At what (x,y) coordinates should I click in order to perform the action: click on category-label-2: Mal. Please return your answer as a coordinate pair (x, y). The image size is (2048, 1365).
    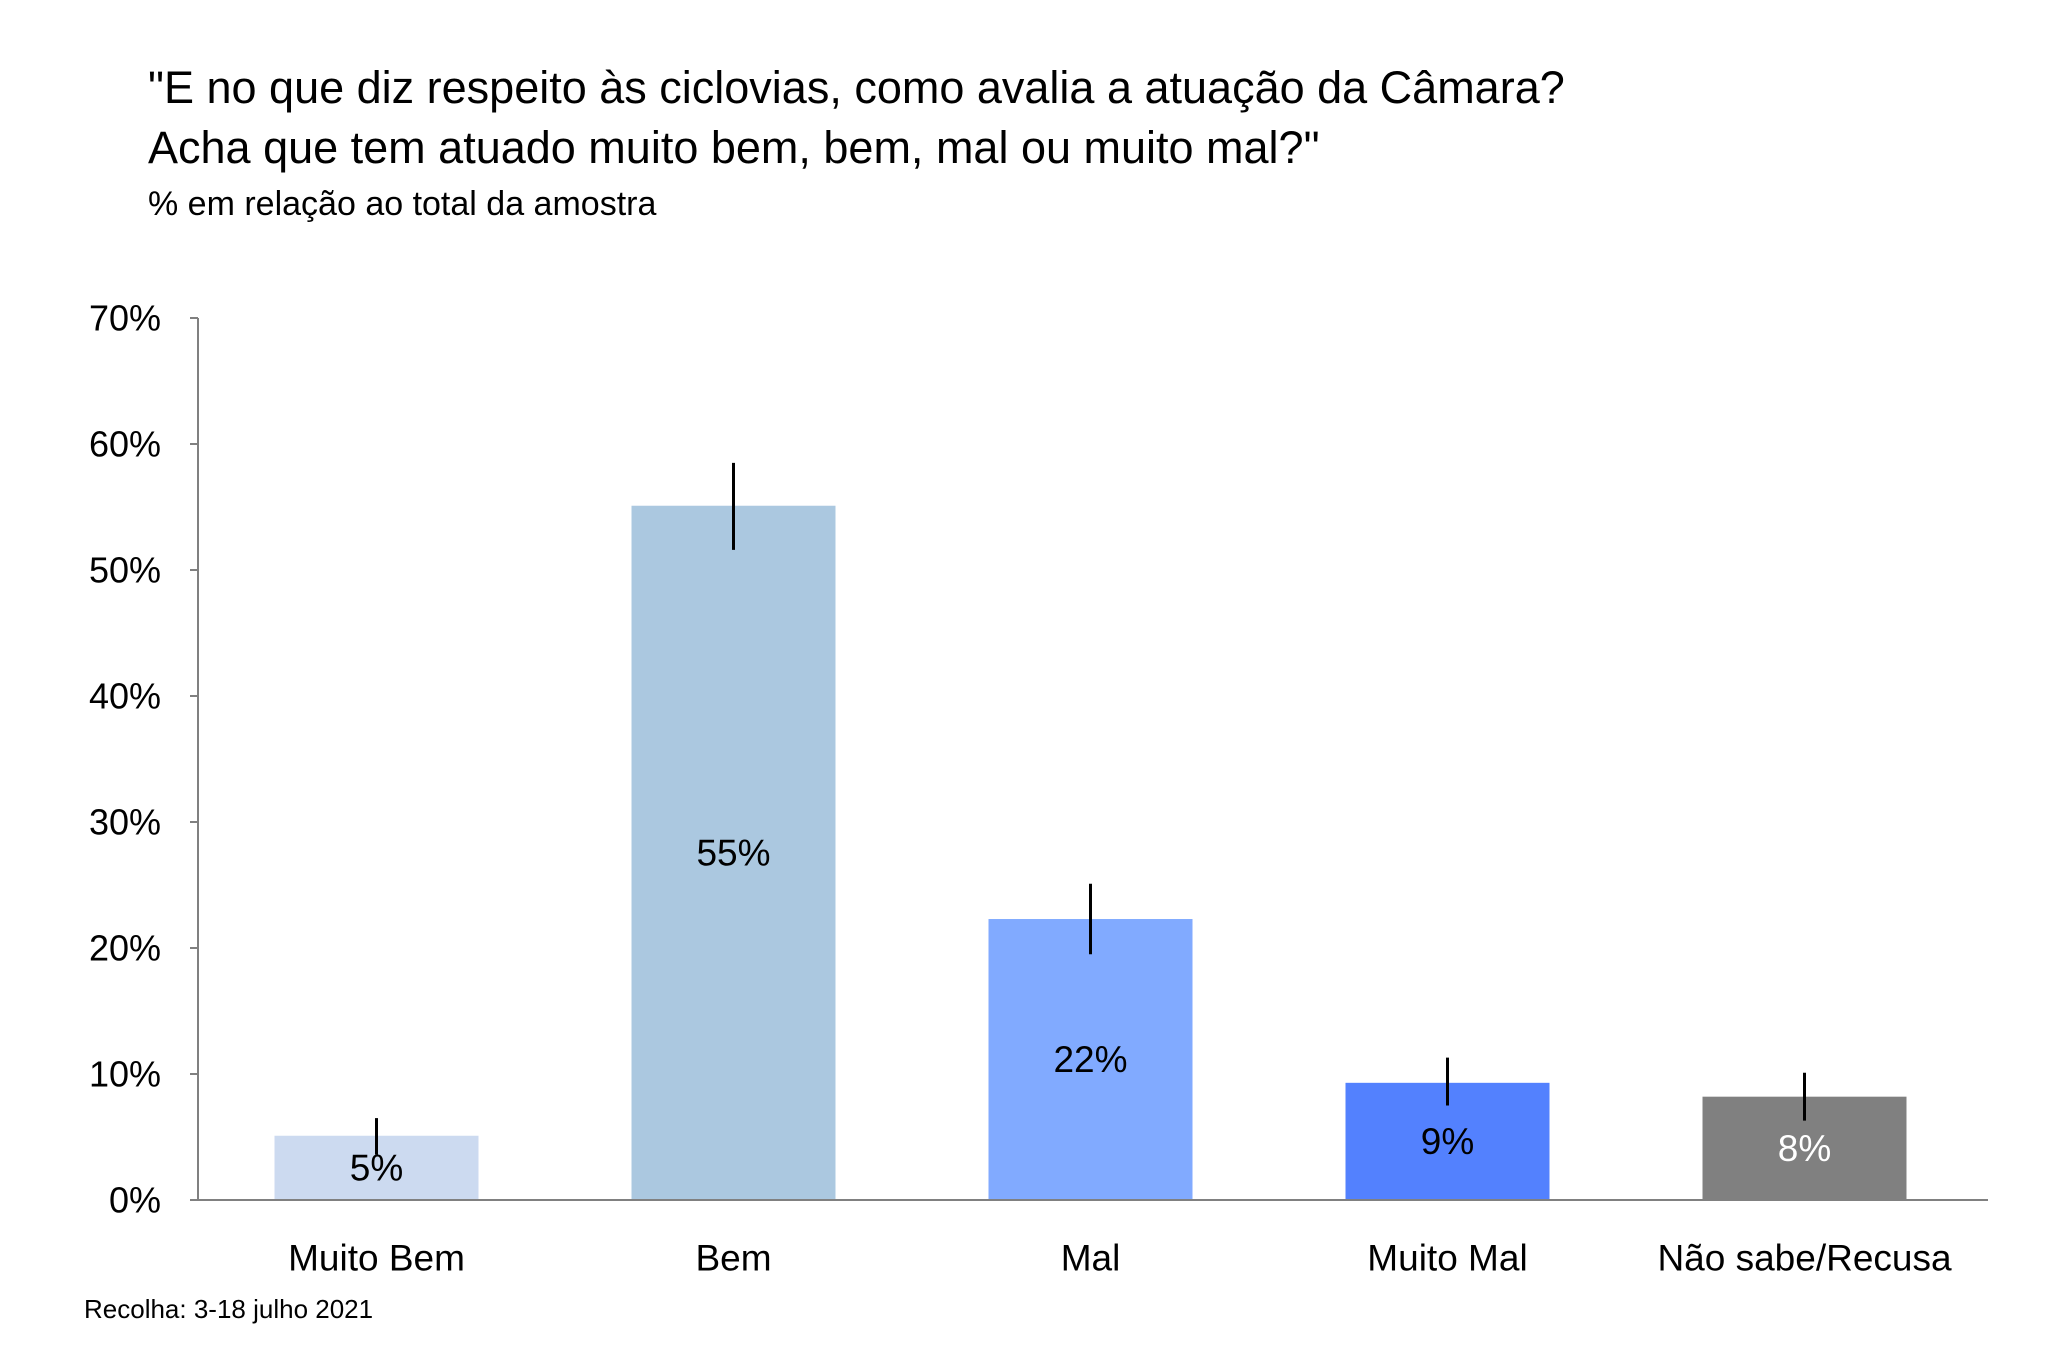
    Looking at the image, I should click on (1091, 1258).